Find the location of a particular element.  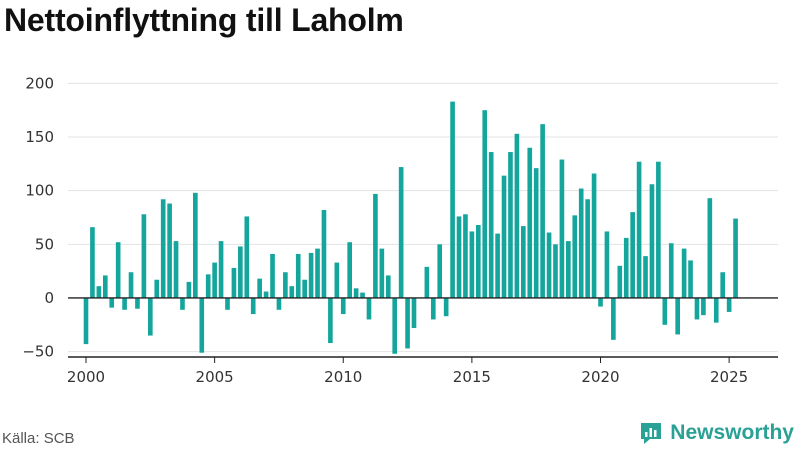

x-axis: 2000 2005 2010 2015 2020 2025 is located at coordinates (422, 371).